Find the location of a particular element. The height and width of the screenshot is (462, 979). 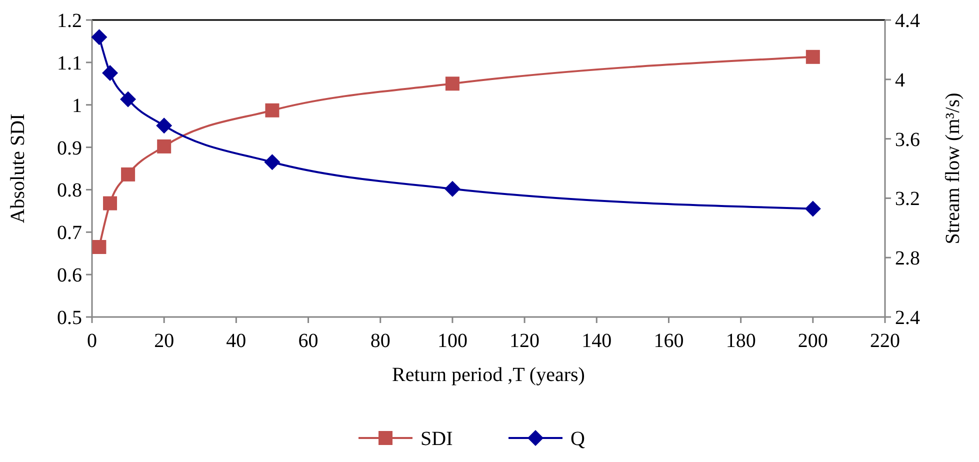

y2-tick-label: 4 is located at coordinates (900, 80).